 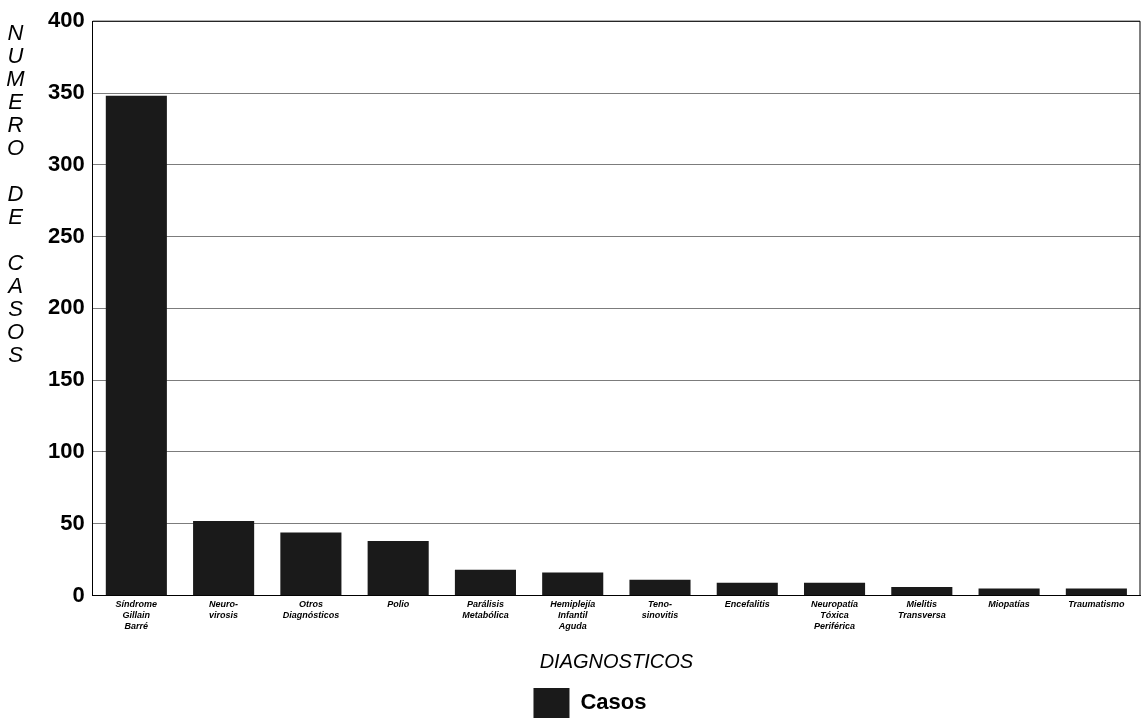 What do you see at coordinates (66, 92) in the screenshot?
I see `y-tick-label: 350` at bounding box center [66, 92].